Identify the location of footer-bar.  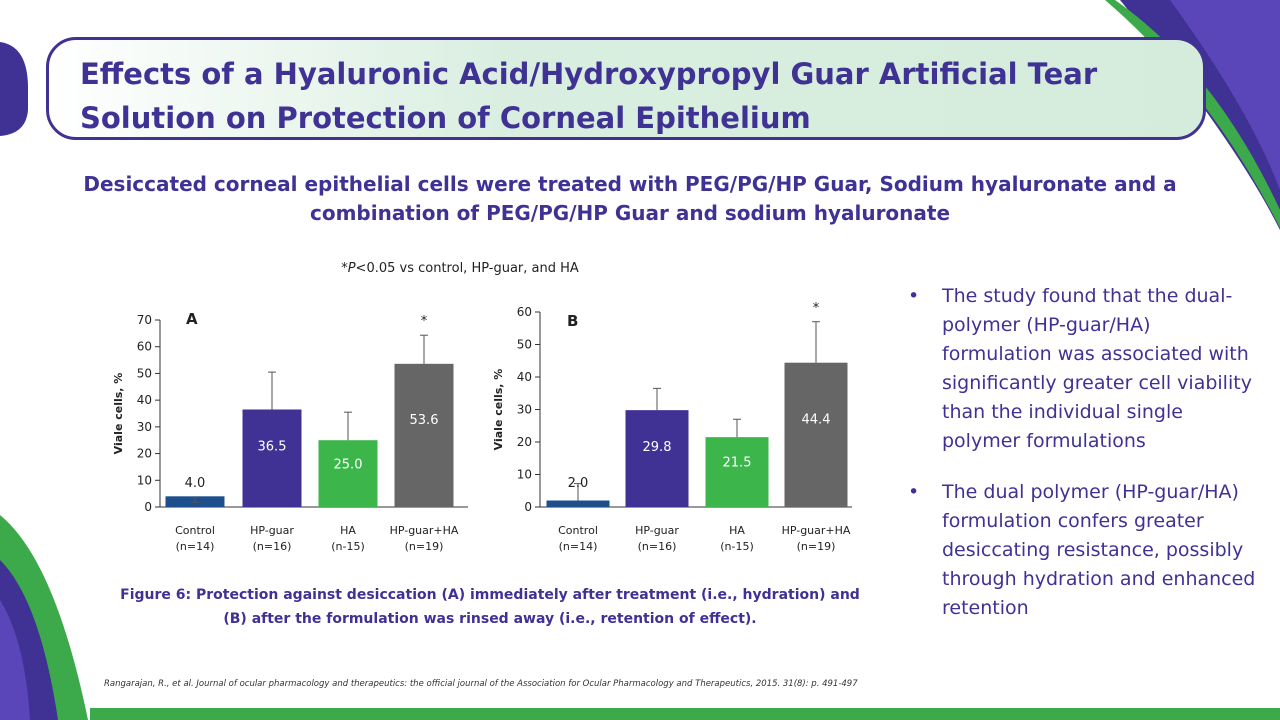
(685, 714).